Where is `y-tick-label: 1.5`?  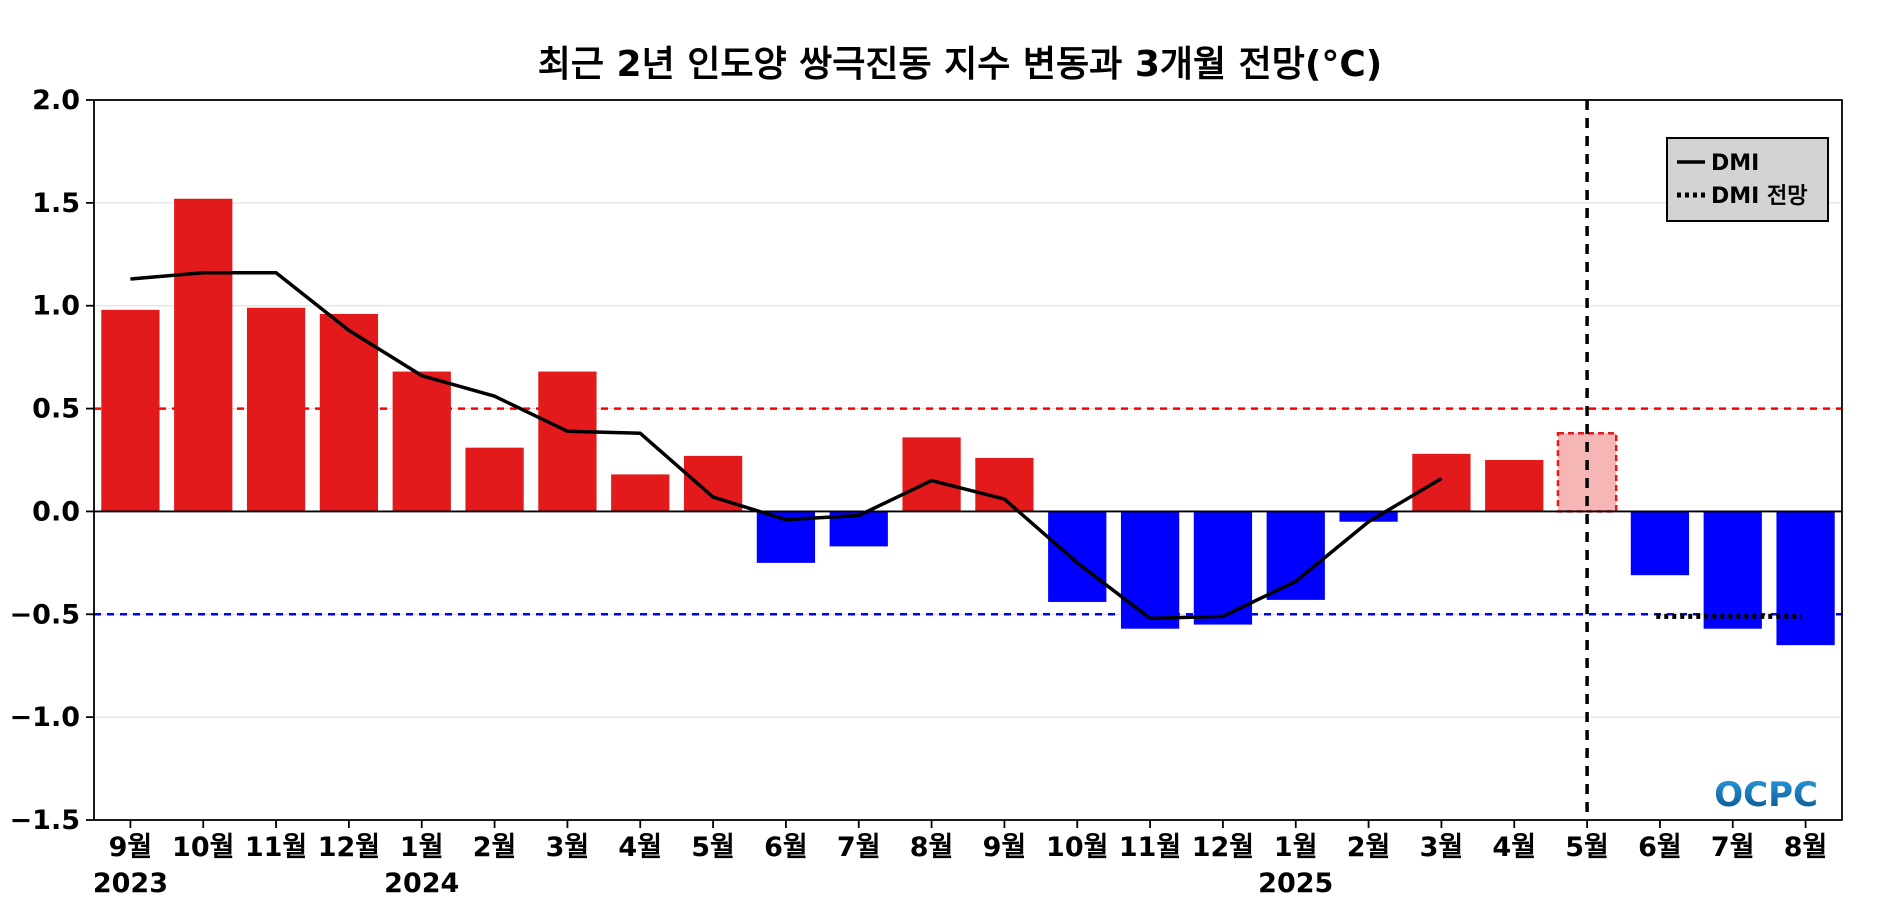 y-tick-label: 1.5 is located at coordinates (56, 203).